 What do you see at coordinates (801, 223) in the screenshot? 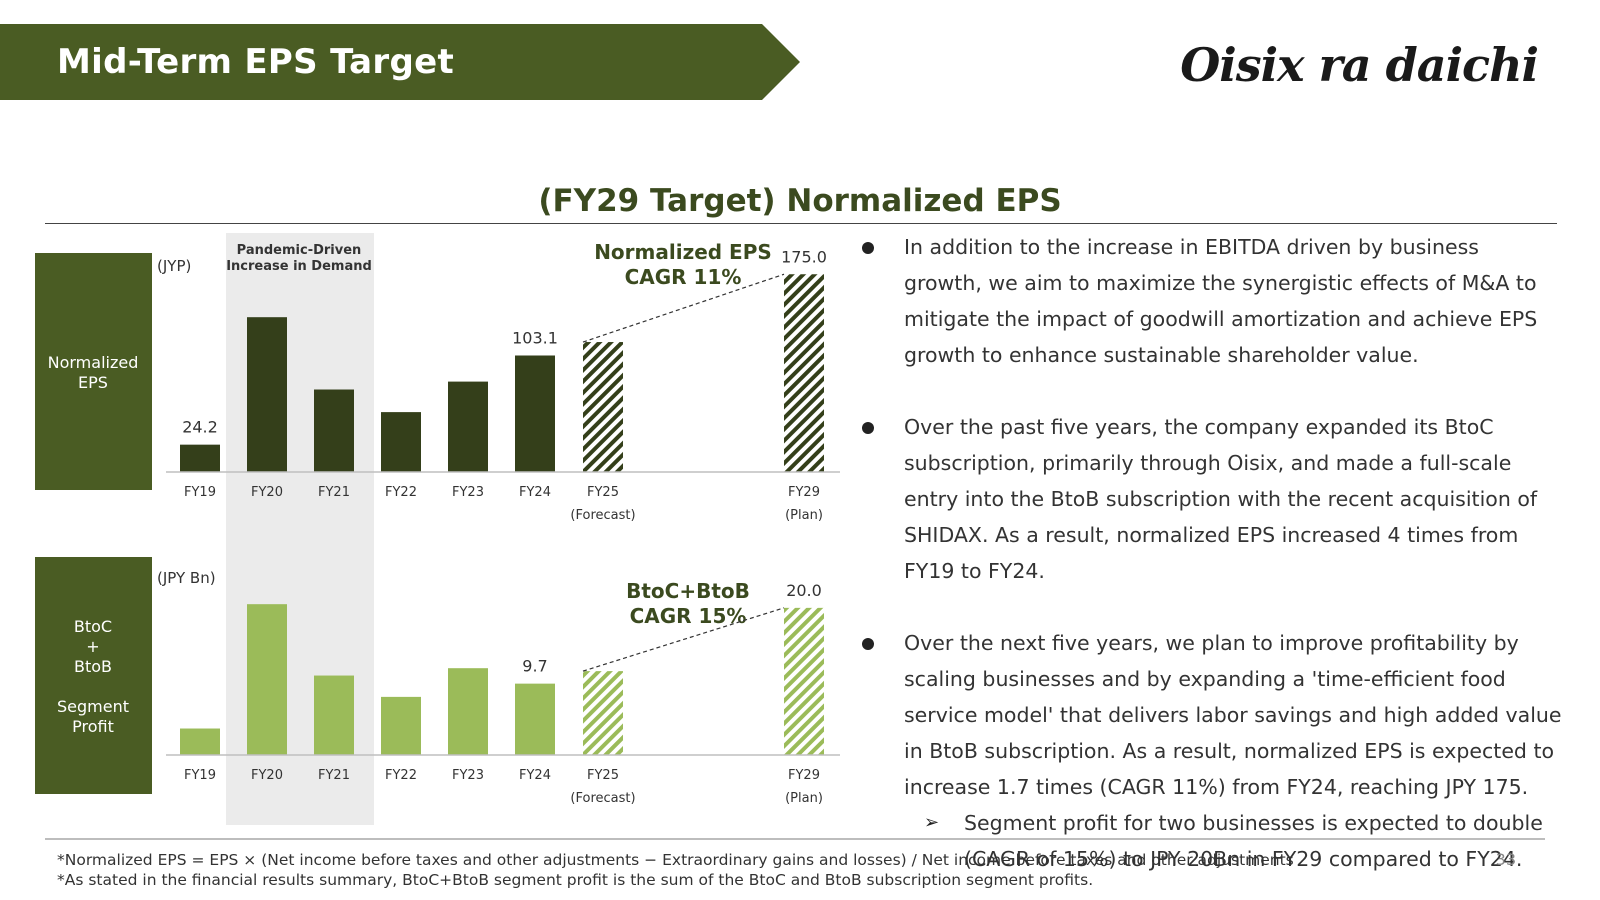
I see `title-divider` at bounding box center [801, 223].